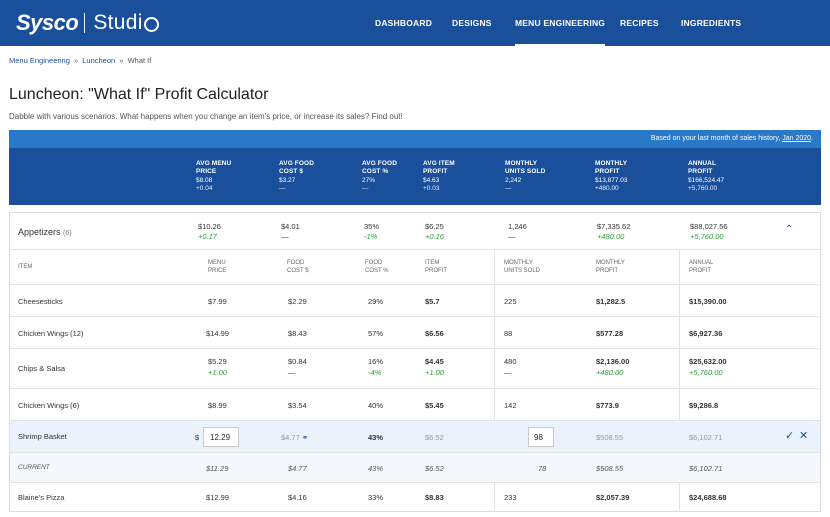 Image resolution: width=830 pixels, height=517 pixels. I want to click on category-count: (6), so click(67, 233).